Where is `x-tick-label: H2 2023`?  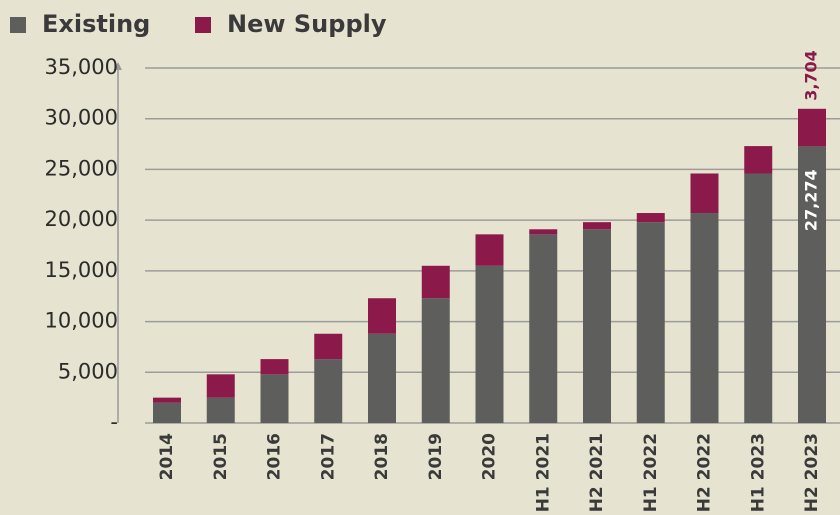 x-tick-label: H2 2023 is located at coordinates (812, 472).